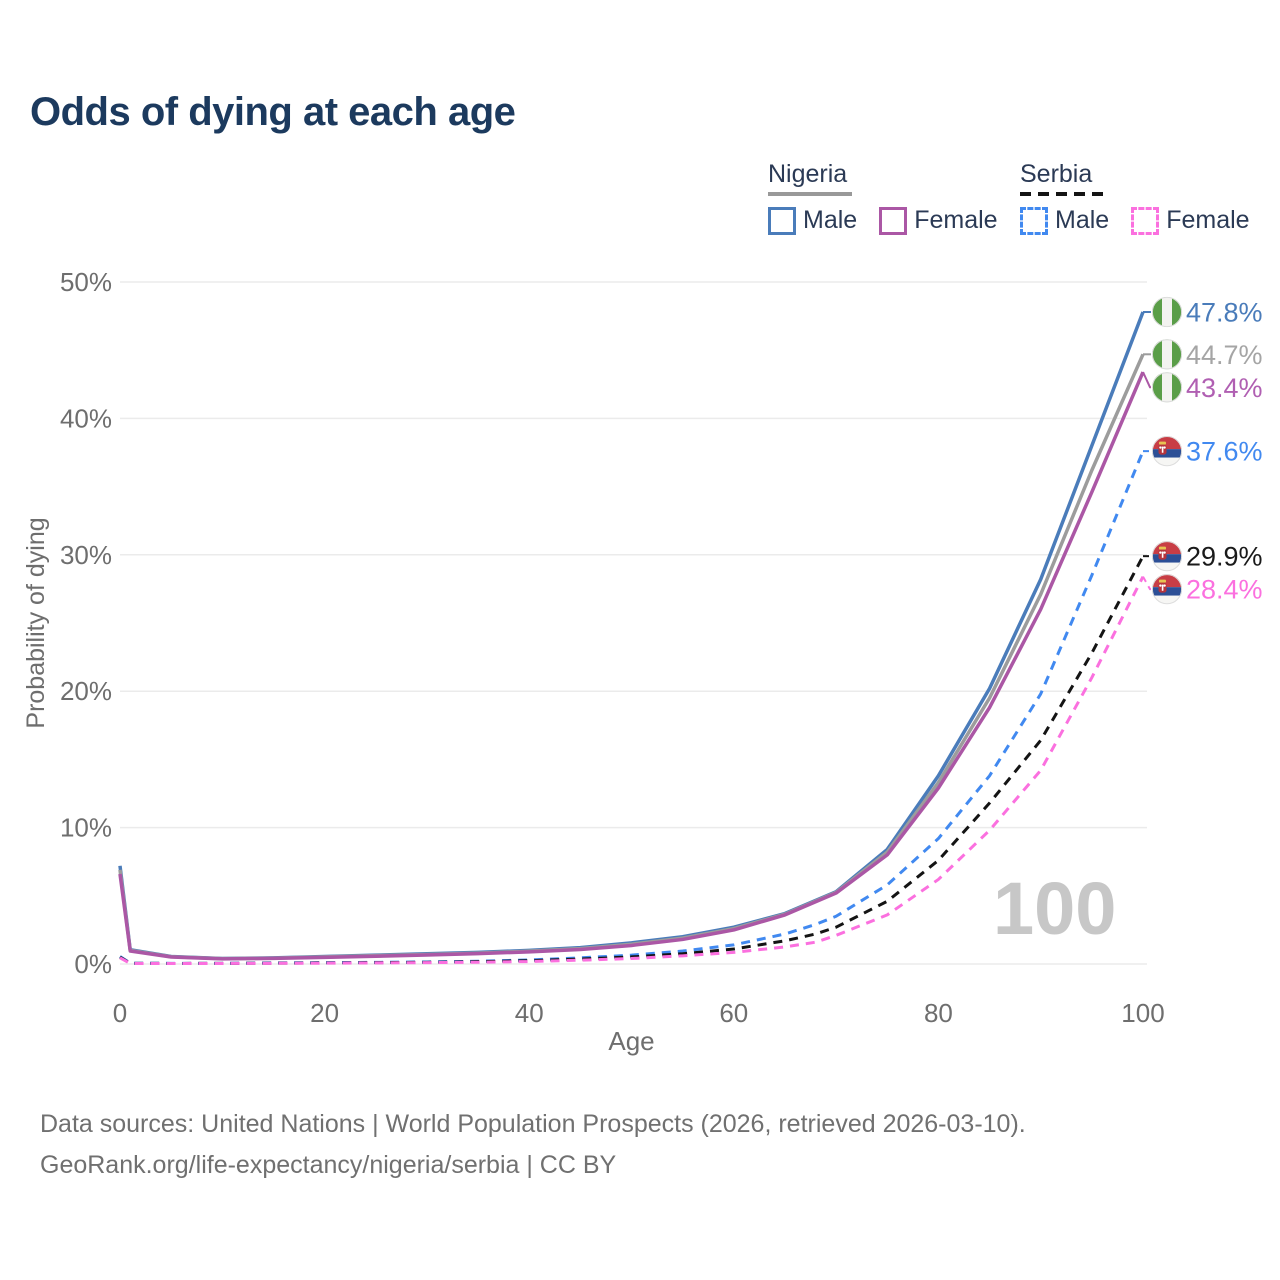  Describe the element at coordinates (86, 418) in the screenshot. I see `y-tick-label: 40%` at that location.